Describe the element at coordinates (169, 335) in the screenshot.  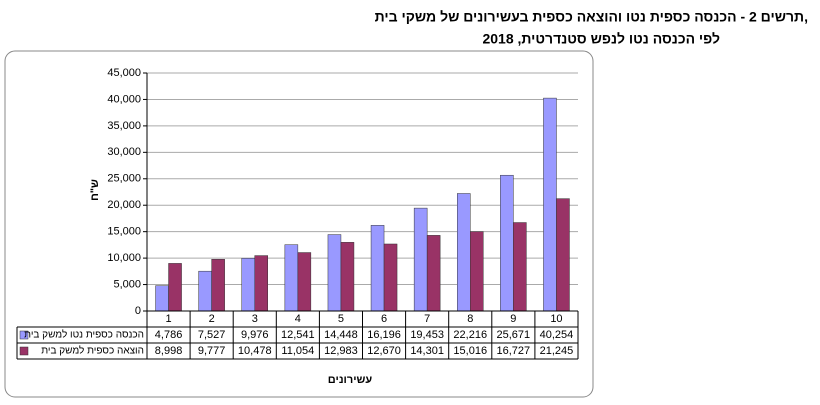
I see `table-cell: 4,786` at that location.